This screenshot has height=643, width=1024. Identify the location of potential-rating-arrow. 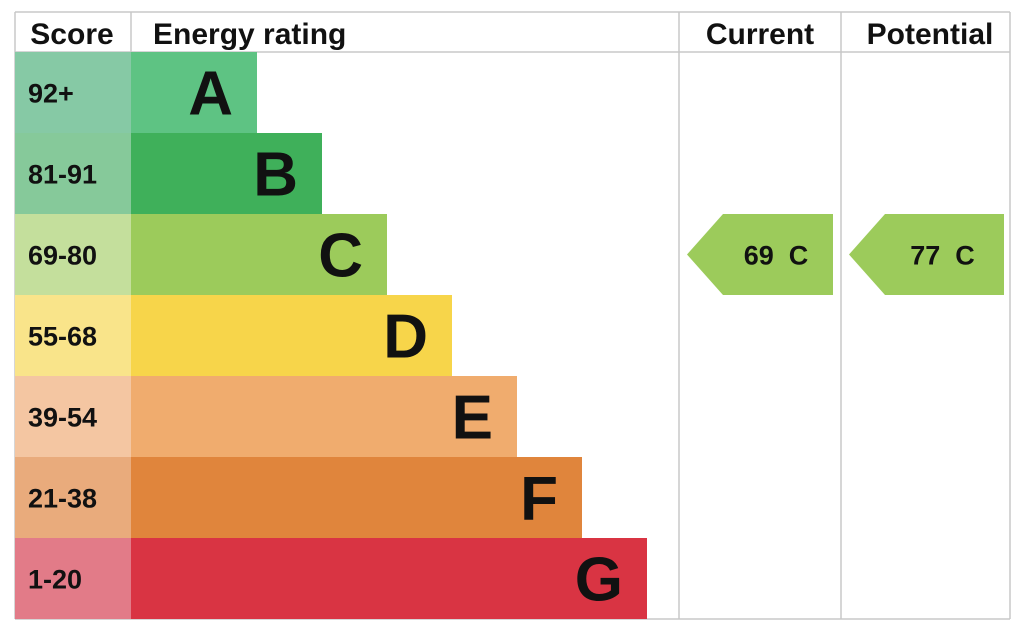
(926, 254).